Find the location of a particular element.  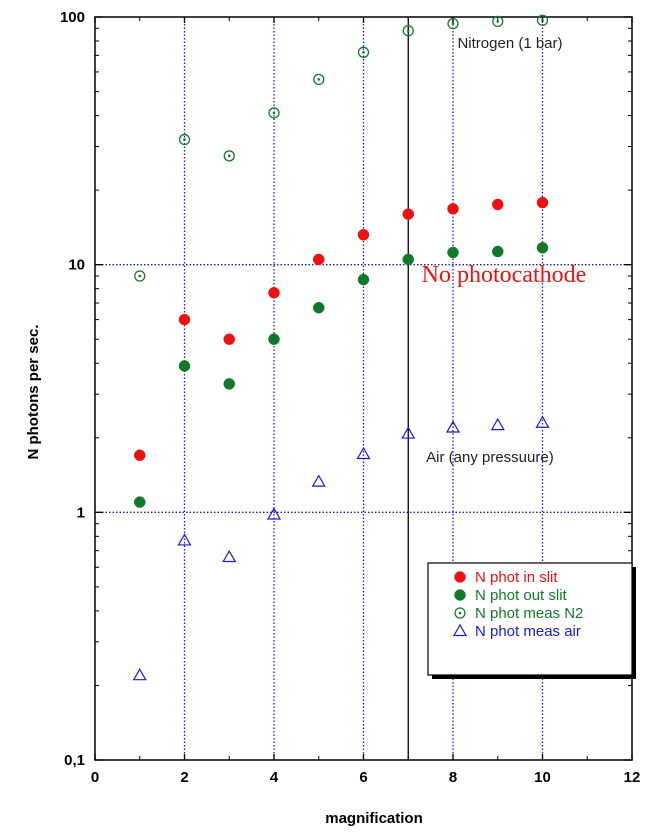

y-tick-label: 100 is located at coordinates (72, 17).